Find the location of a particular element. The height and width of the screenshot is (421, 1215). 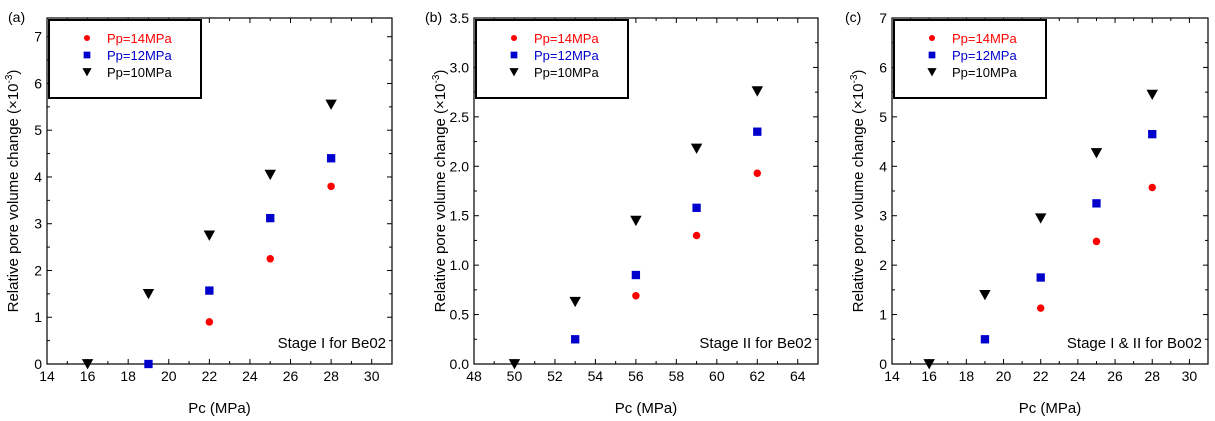

panel-label: (b) is located at coordinates (433, 17).